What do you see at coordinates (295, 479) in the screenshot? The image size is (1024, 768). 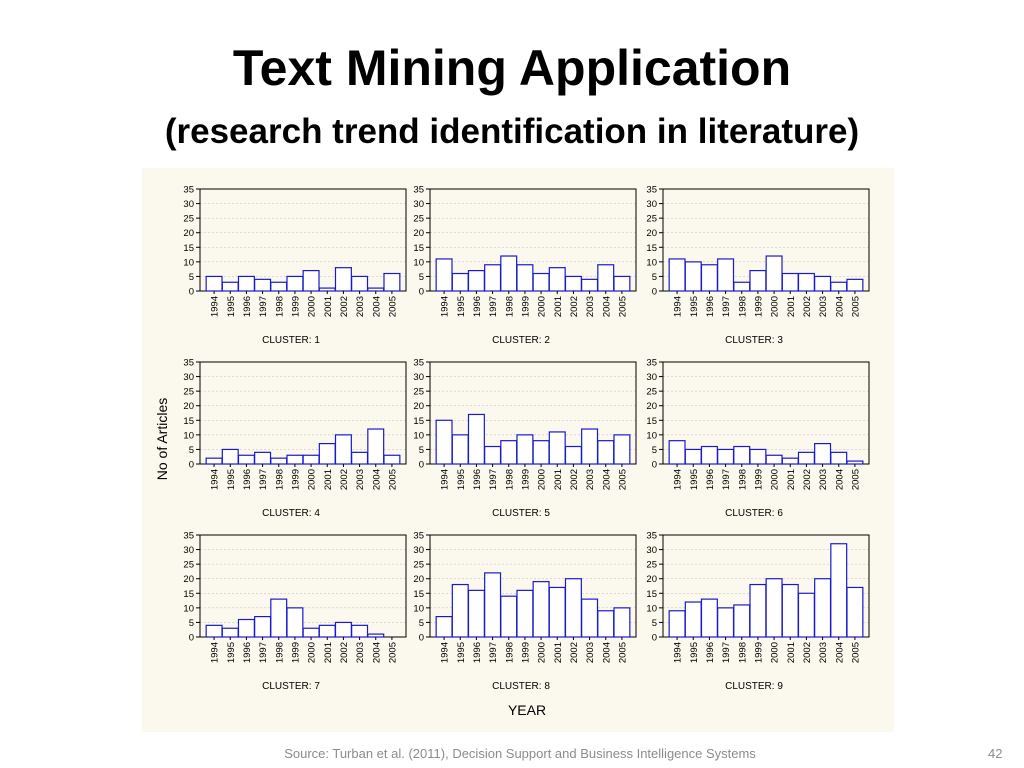 I see `x-tick-label: 1999` at bounding box center [295, 479].